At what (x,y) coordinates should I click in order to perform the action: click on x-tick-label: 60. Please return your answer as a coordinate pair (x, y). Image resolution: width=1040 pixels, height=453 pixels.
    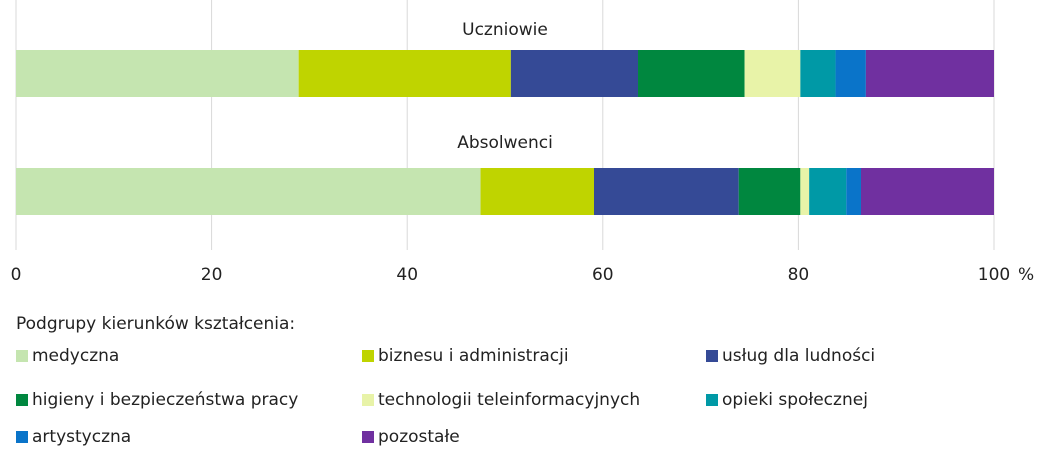
    Looking at the image, I should click on (603, 275).